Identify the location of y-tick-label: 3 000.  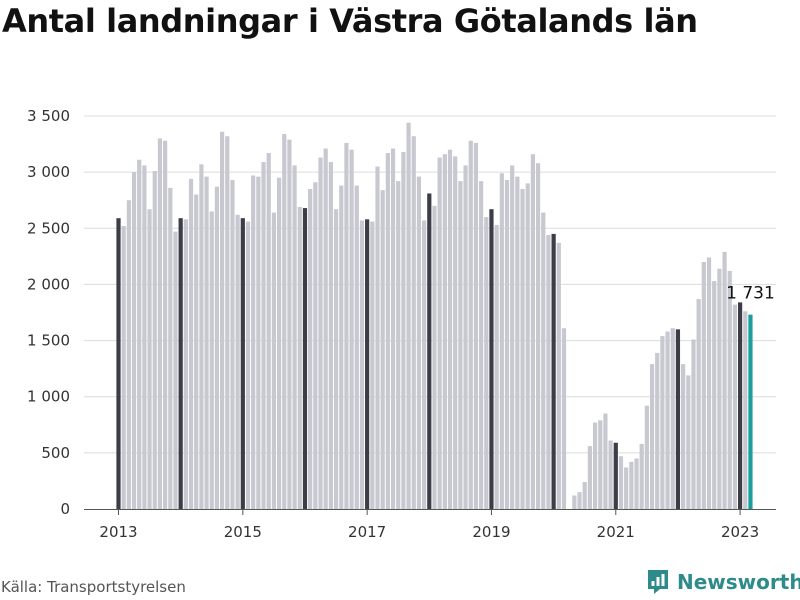
(48, 172).